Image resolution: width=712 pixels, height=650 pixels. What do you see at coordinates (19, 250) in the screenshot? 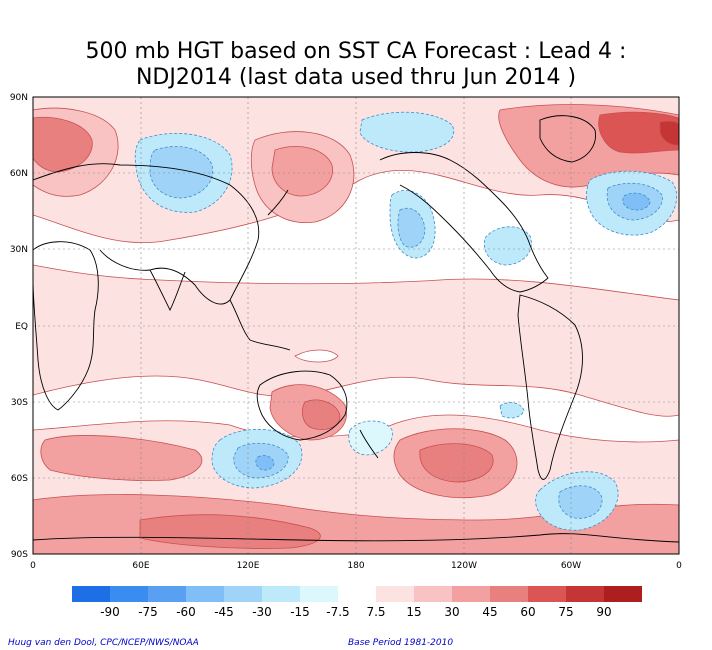
I see `lat-label: 30N` at bounding box center [19, 250].